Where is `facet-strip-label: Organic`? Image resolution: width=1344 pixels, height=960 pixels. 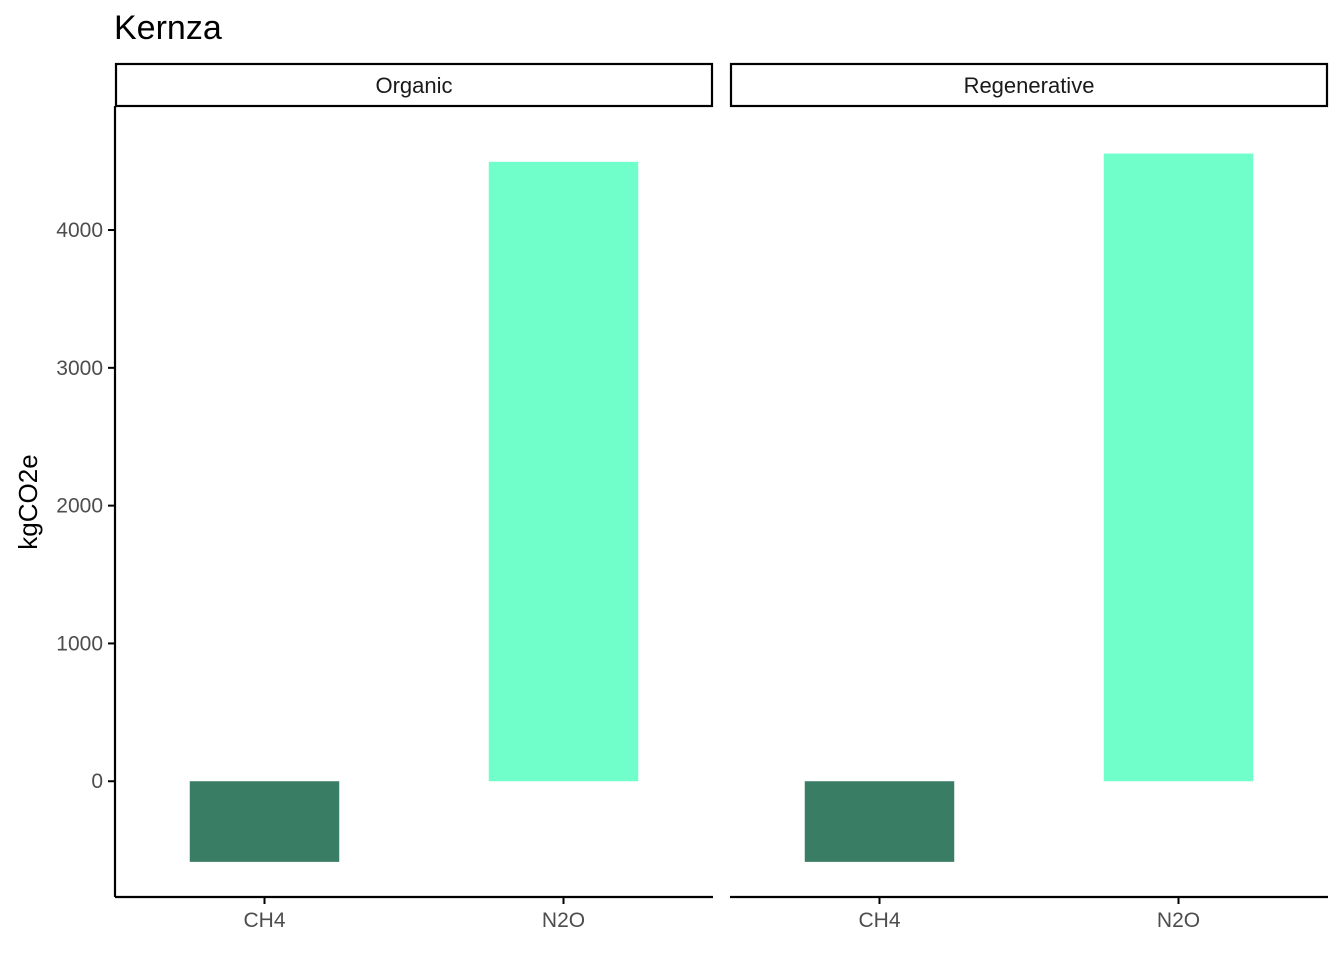
facet-strip-label: Organic is located at coordinates (413, 85).